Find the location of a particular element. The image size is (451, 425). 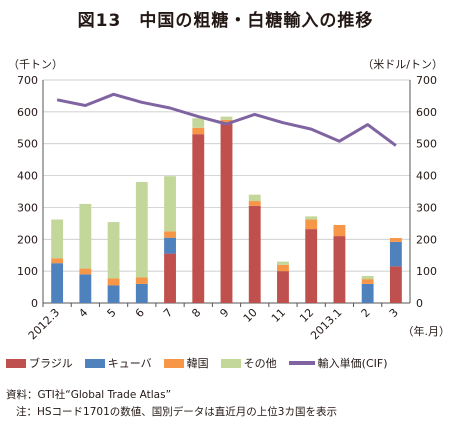

y-left-tick-label: 600 is located at coordinates (27, 112).